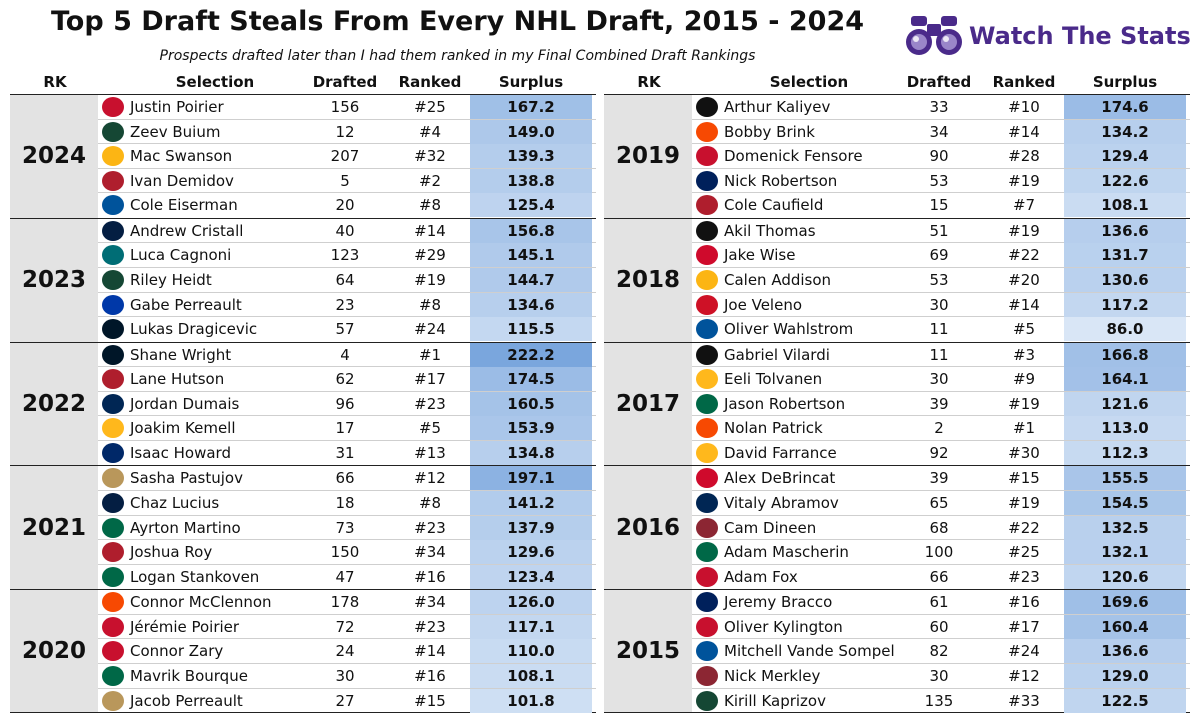  Describe the element at coordinates (941, 627) in the screenshot. I see `table-row: Oliver Kylington 60 #17 160.4` at that location.